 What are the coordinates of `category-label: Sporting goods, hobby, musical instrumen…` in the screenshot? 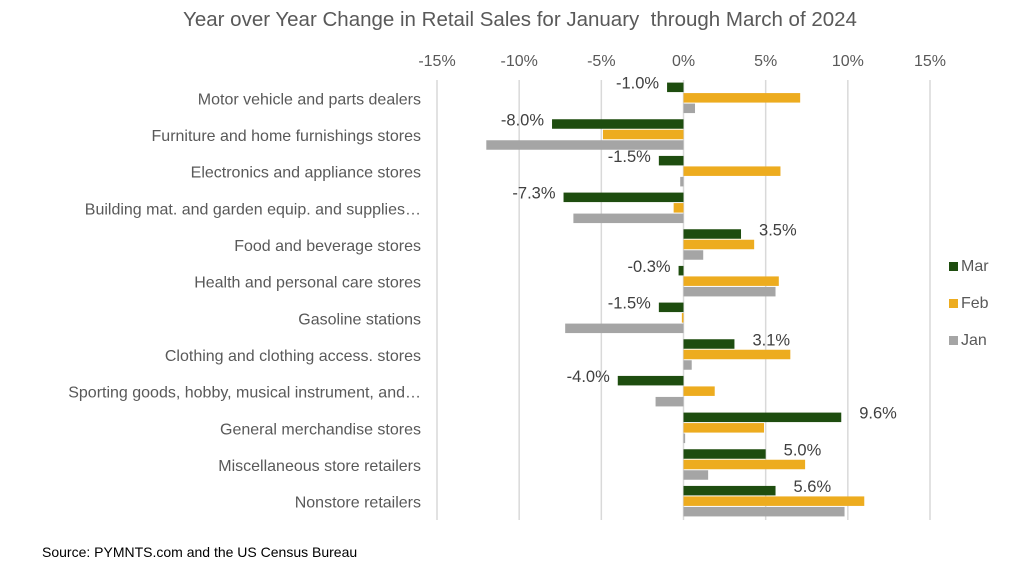 It's located at (244, 393).